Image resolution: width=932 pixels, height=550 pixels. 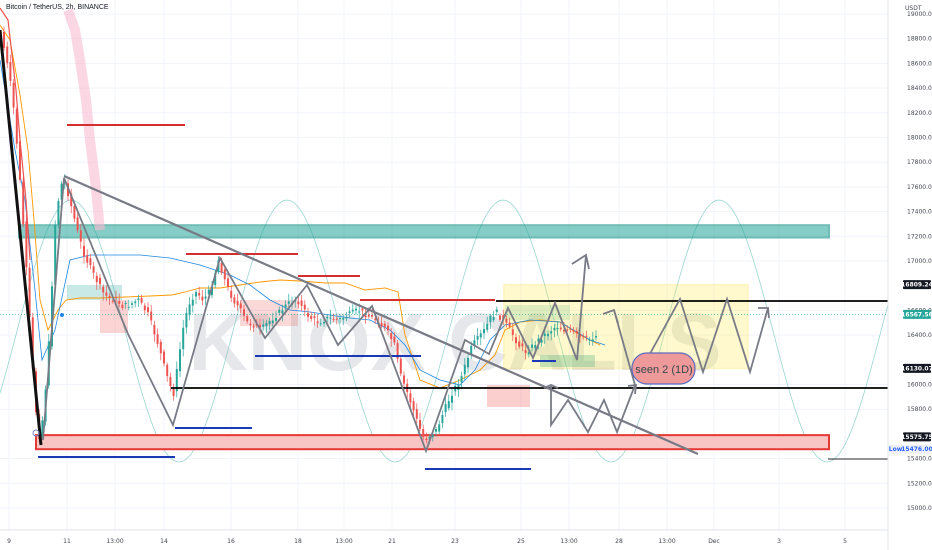 I want to click on price-badge-text: 15476.00, so click(x=916, y=449).